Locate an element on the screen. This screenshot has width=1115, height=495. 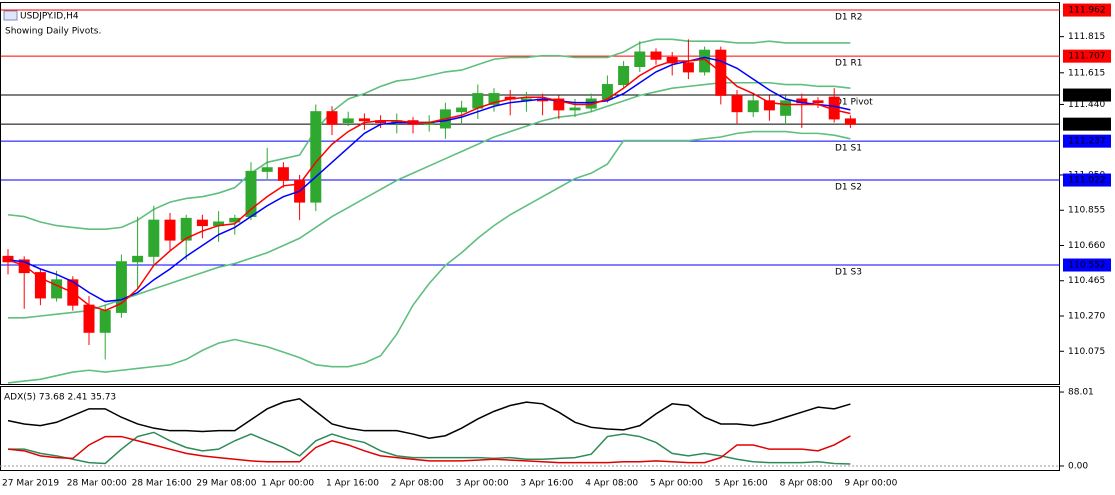
y-tick-label: 110.270 is located at coordinates (1086, 317).